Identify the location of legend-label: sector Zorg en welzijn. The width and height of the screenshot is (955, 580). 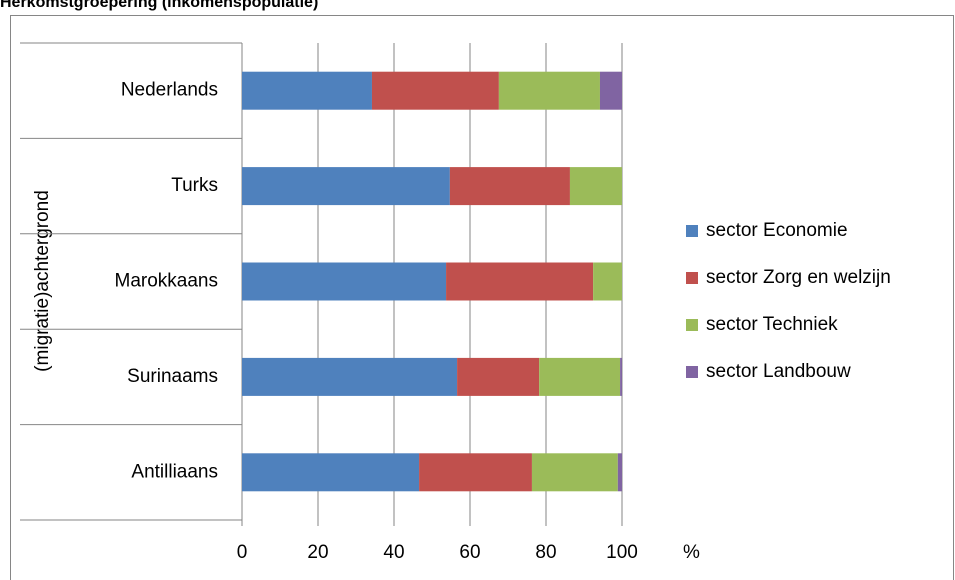
(798, 277).